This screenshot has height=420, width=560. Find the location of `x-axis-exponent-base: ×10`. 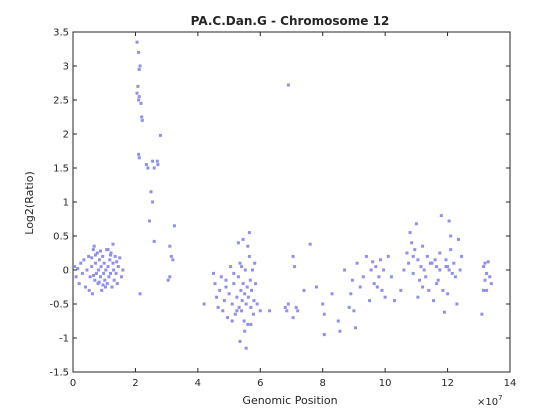

x-axis-exponent-base: ×10 is located at coordinates (487, 402).